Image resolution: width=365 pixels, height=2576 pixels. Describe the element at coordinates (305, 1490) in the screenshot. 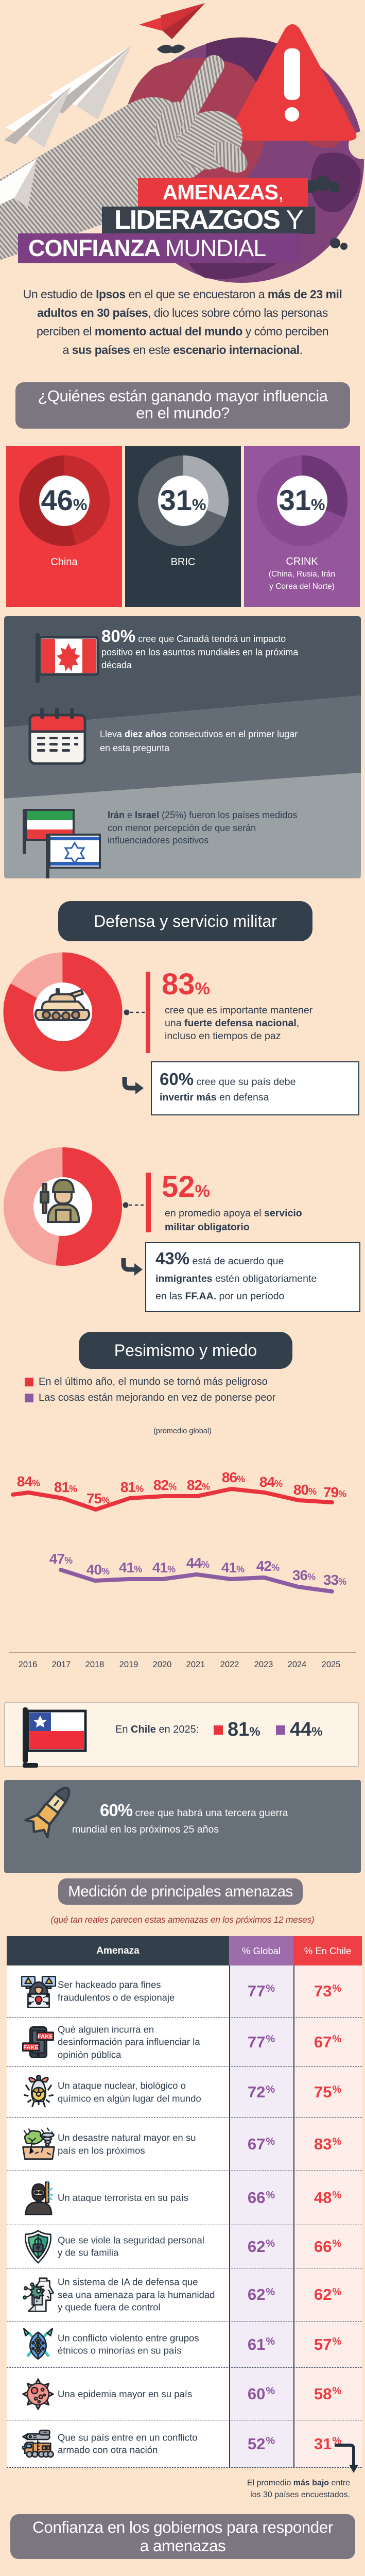

I see `svg-text: 80%` at that location.